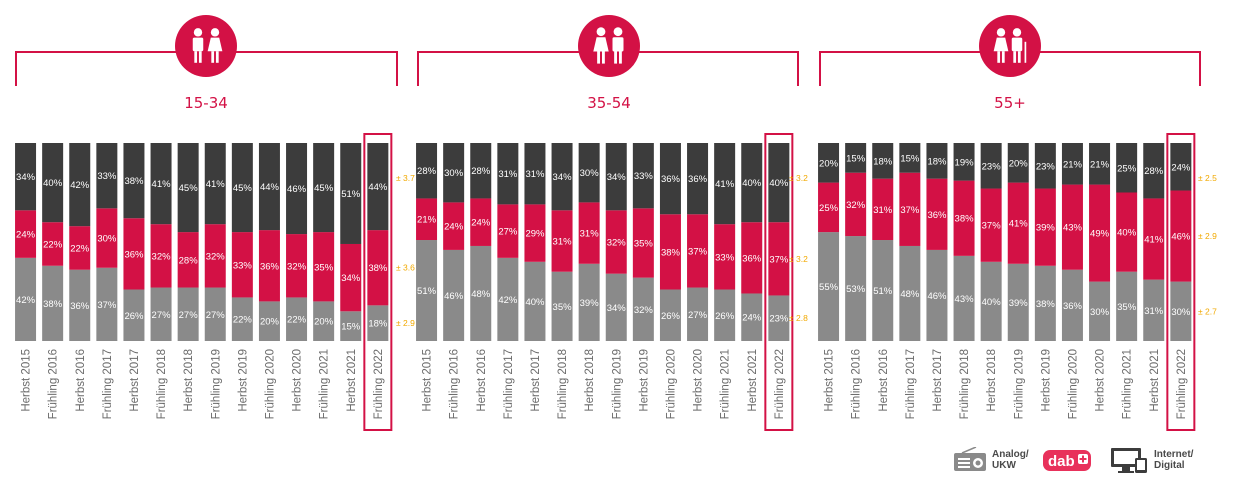 The image size is (1239, 481). I want to click on data-label-analog: 38%, so click(1046, 304).